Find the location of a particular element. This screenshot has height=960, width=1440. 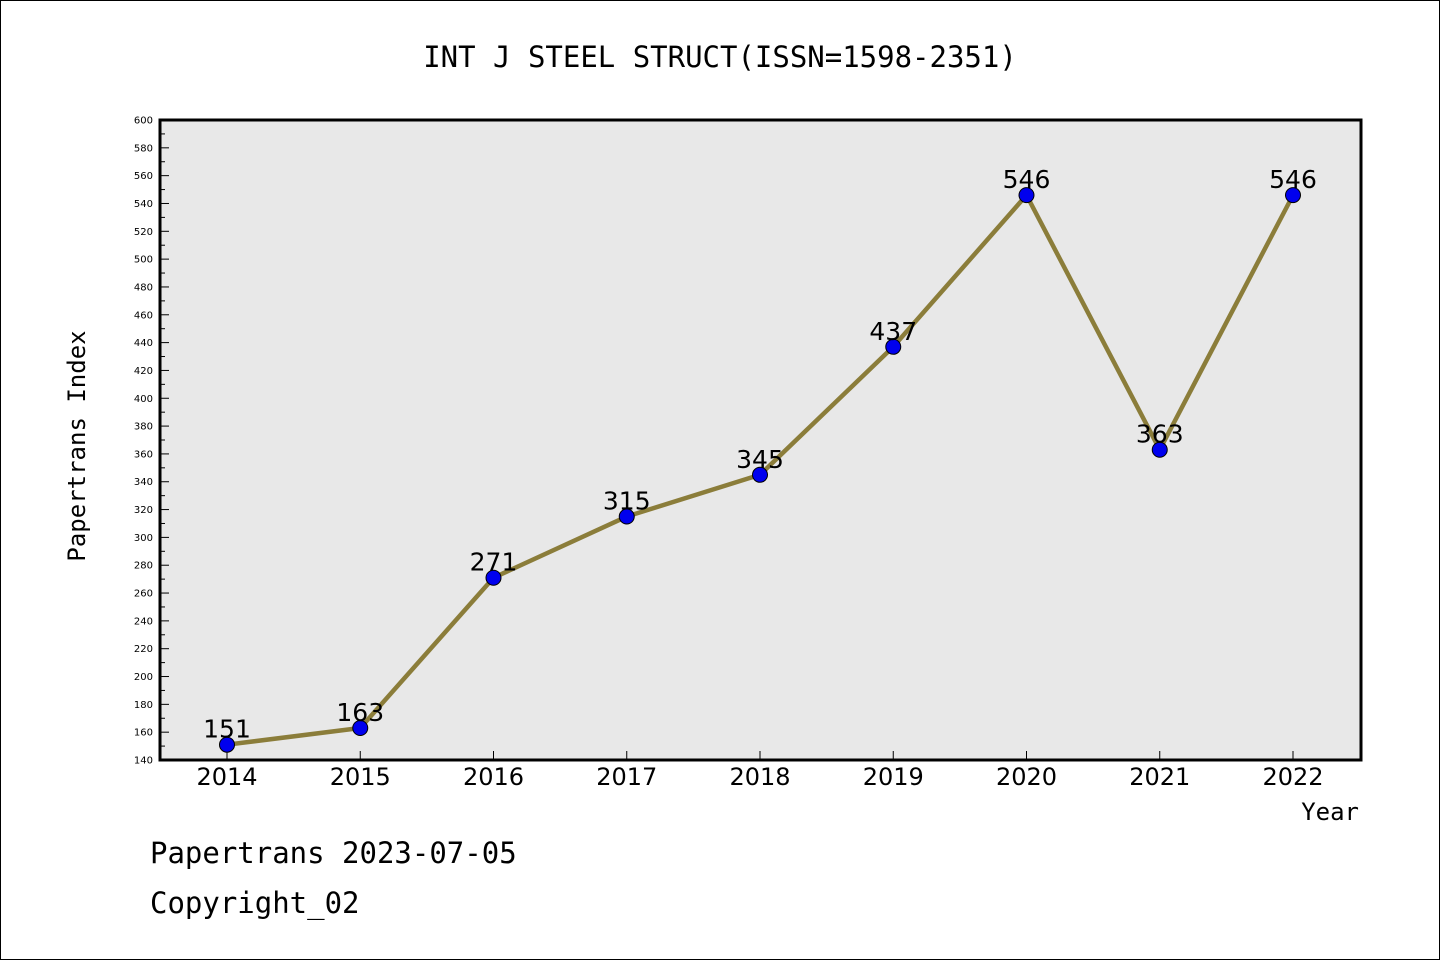

y-tick-label: 500 is located at coordinates (143, 260).